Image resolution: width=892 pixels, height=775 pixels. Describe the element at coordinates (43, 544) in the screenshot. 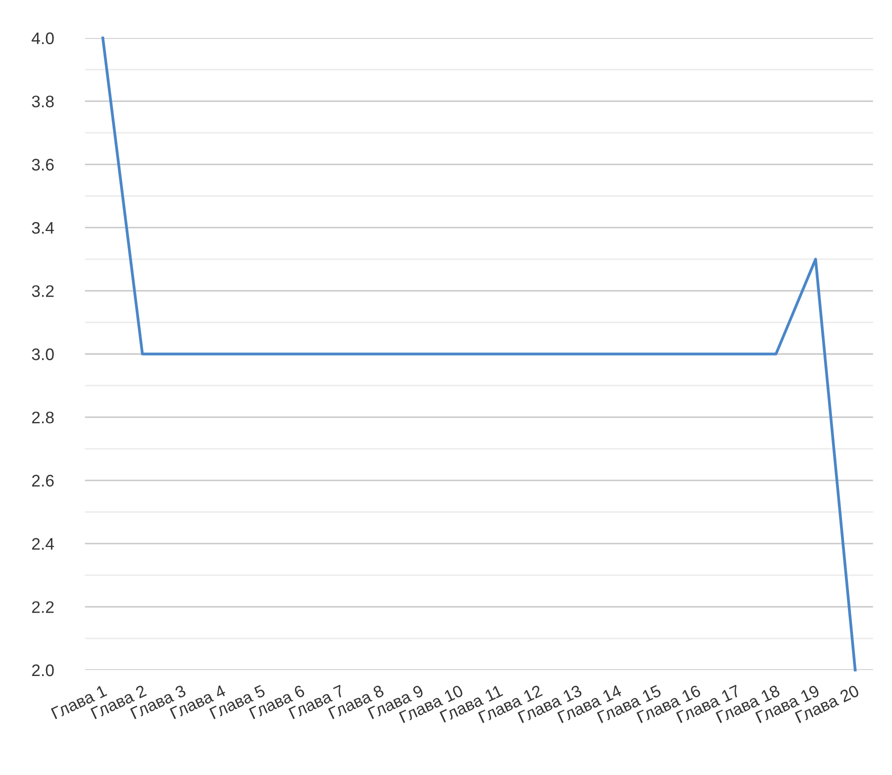

I see `y-tick-label: 2.4` at that location.